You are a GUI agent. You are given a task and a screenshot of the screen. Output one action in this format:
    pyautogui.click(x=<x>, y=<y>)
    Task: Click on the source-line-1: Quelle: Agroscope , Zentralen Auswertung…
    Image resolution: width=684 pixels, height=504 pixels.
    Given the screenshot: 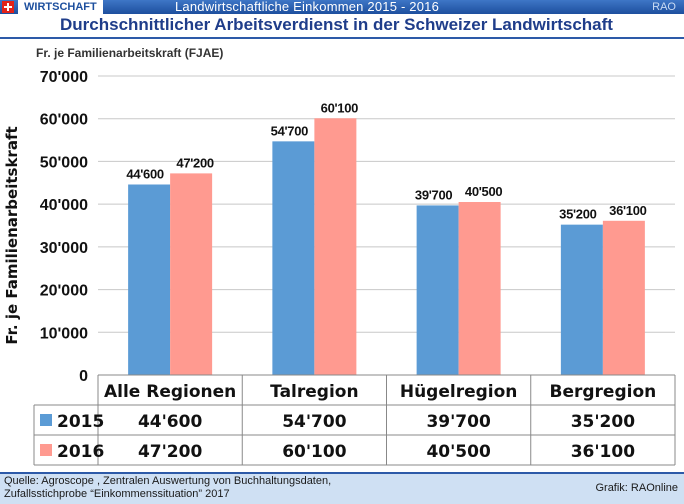 What is the action you would take?
    pyautogui.click(x=168, y=481)
    